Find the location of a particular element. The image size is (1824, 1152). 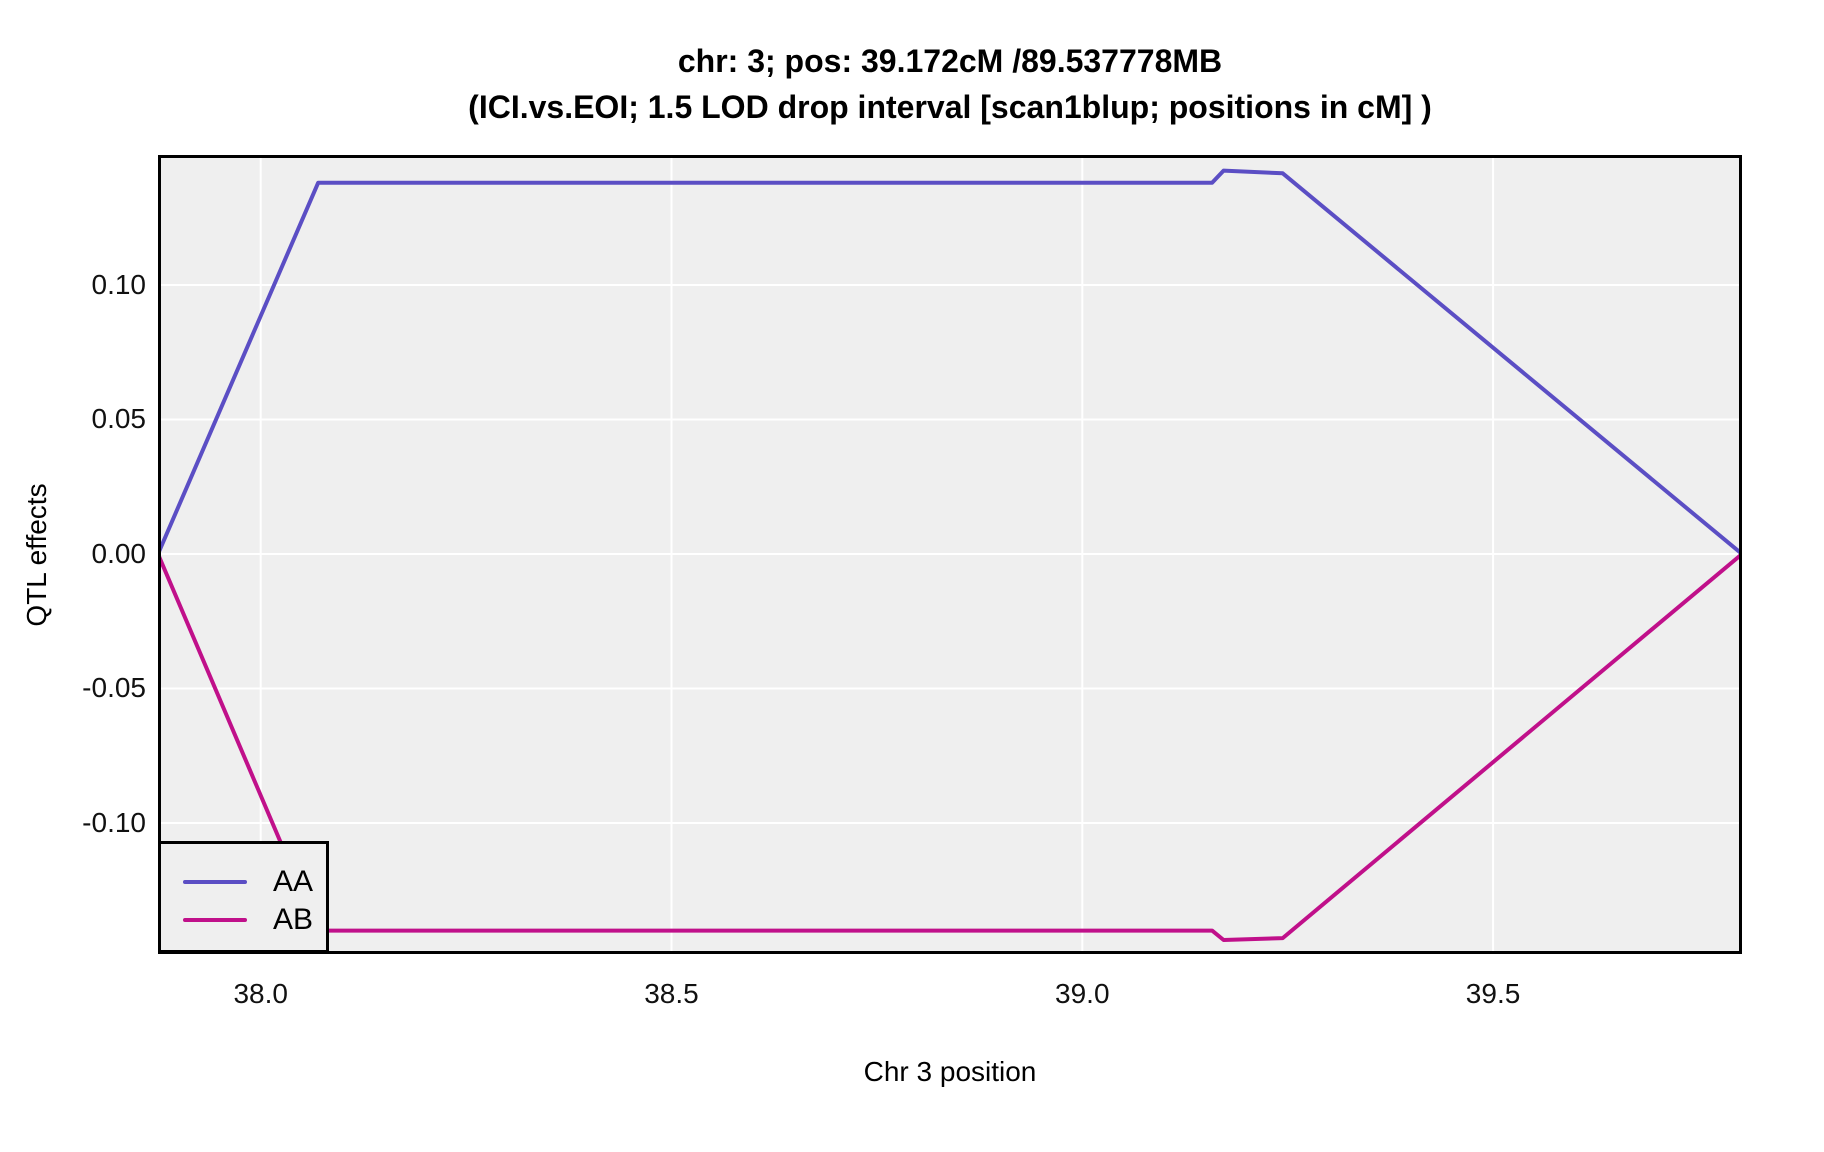

x-tick-label-39.0: 39.0 is located at coordinates (1082, 993).